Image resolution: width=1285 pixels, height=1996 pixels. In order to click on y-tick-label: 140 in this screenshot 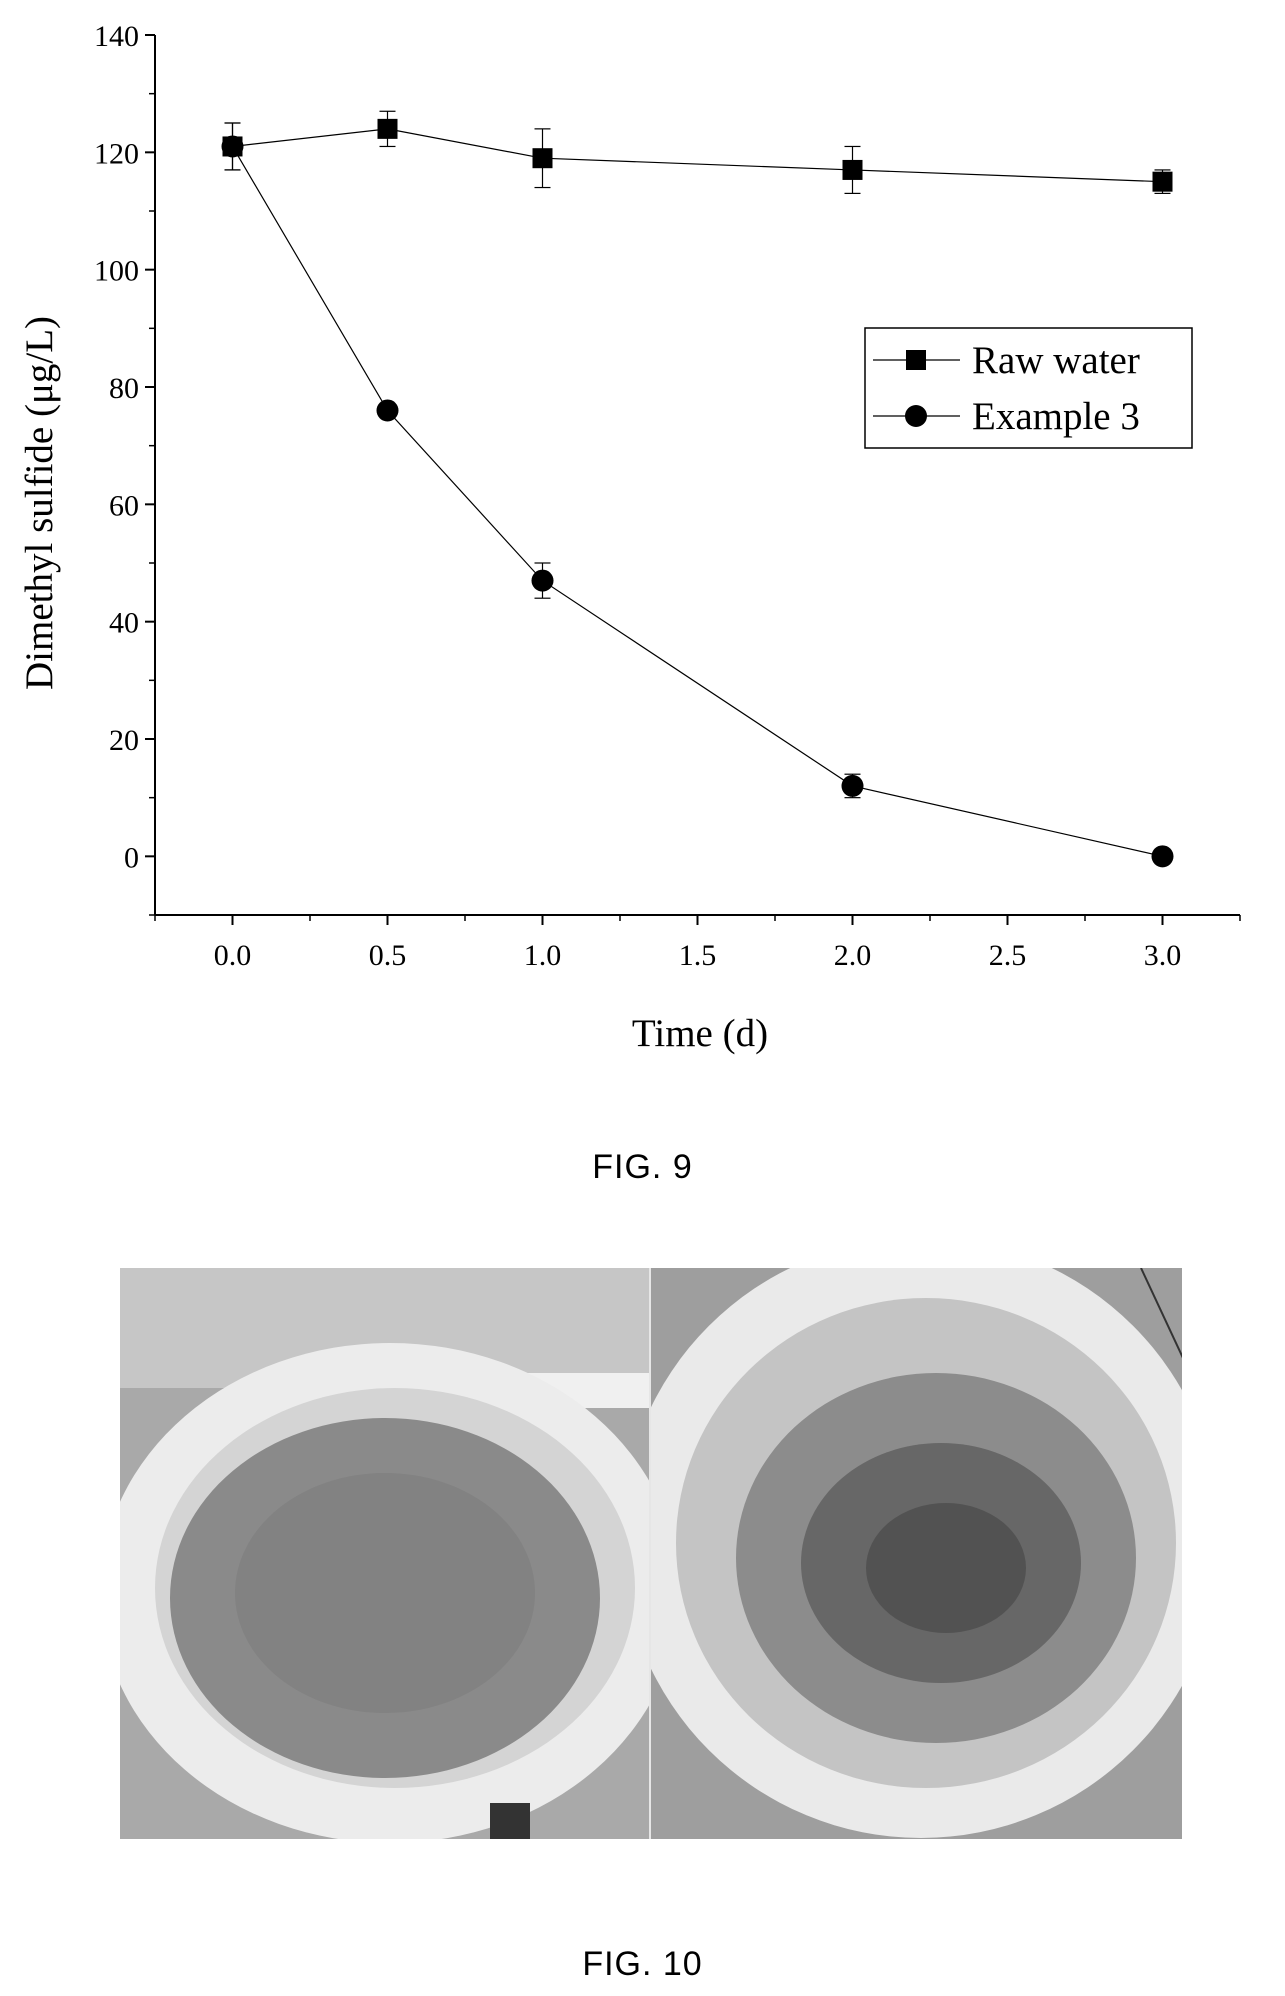, I will do `click(116, 36)`.